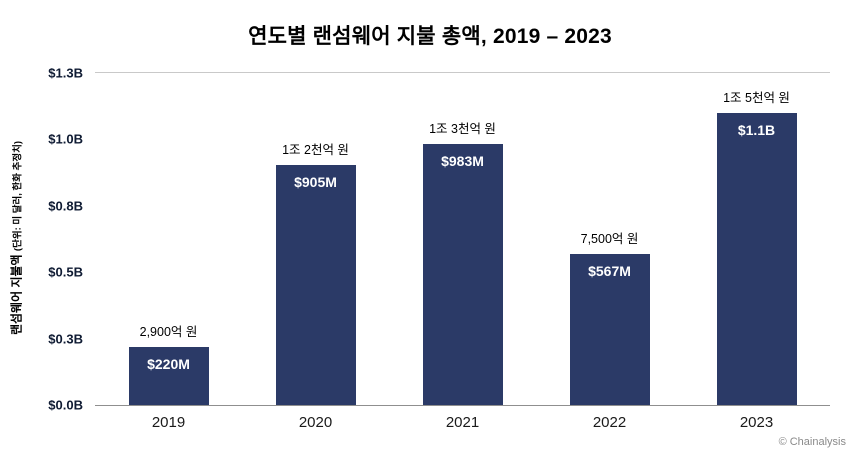 The height and width of the screenshot is (454, 860). What do you see at coordinates (65, 272) in the screenshot?
I see `y-tick-label: $0.5B` at bounding box center [65, 272].